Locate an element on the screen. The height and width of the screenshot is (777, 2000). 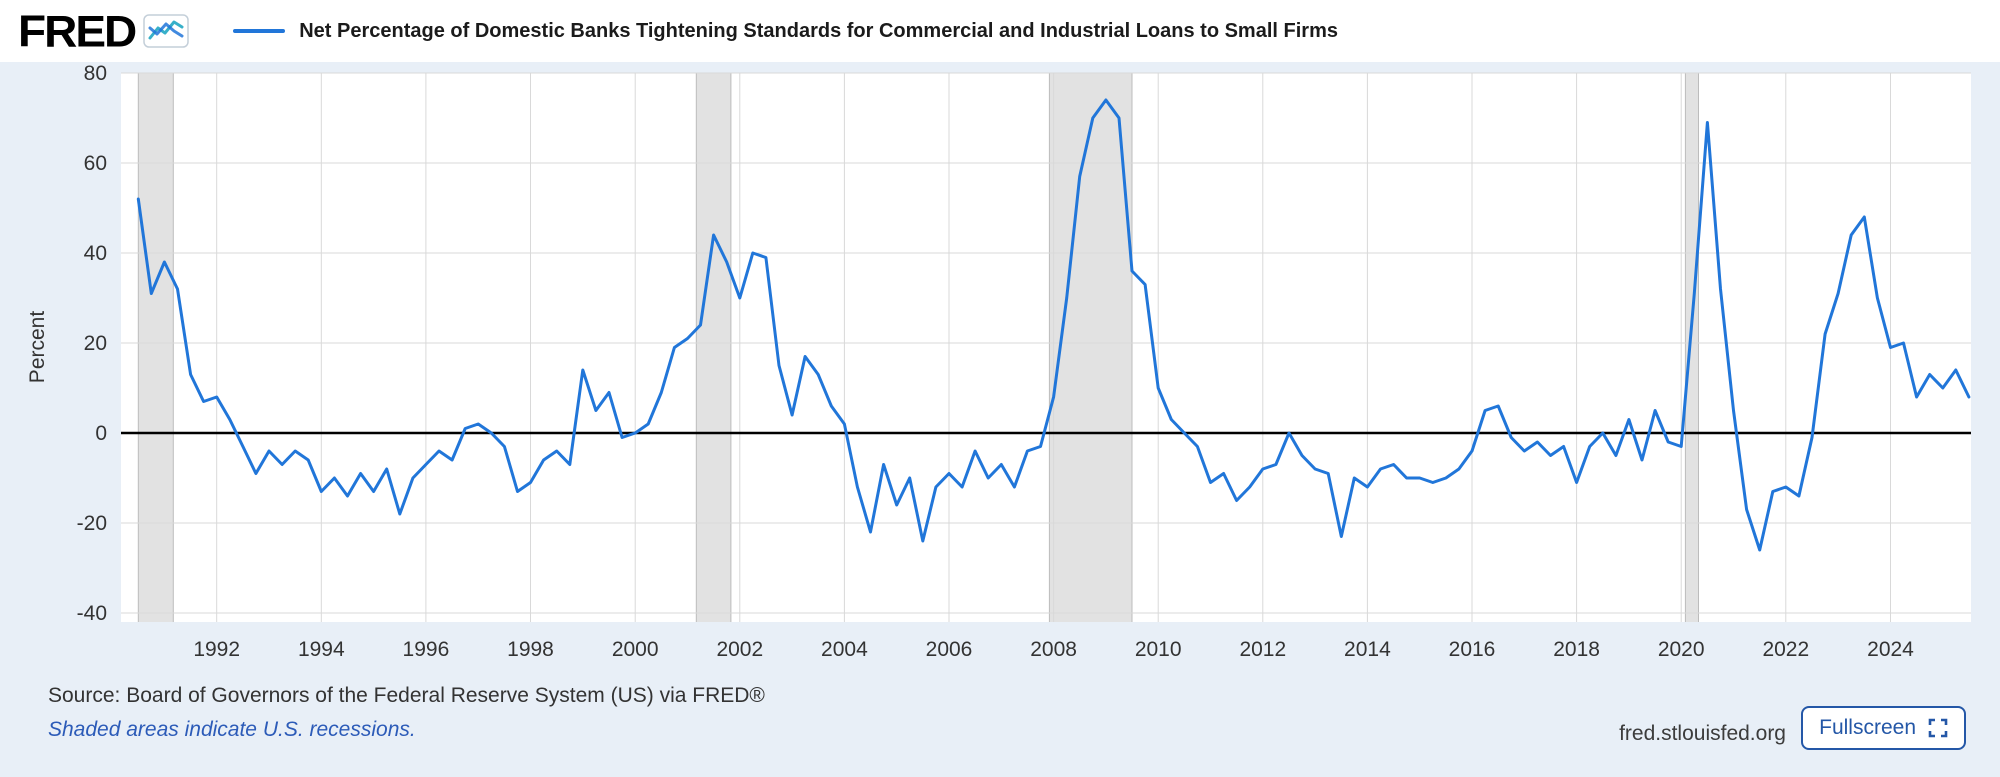
x-tick-label: 1996 is located at coordinates (426, 649).